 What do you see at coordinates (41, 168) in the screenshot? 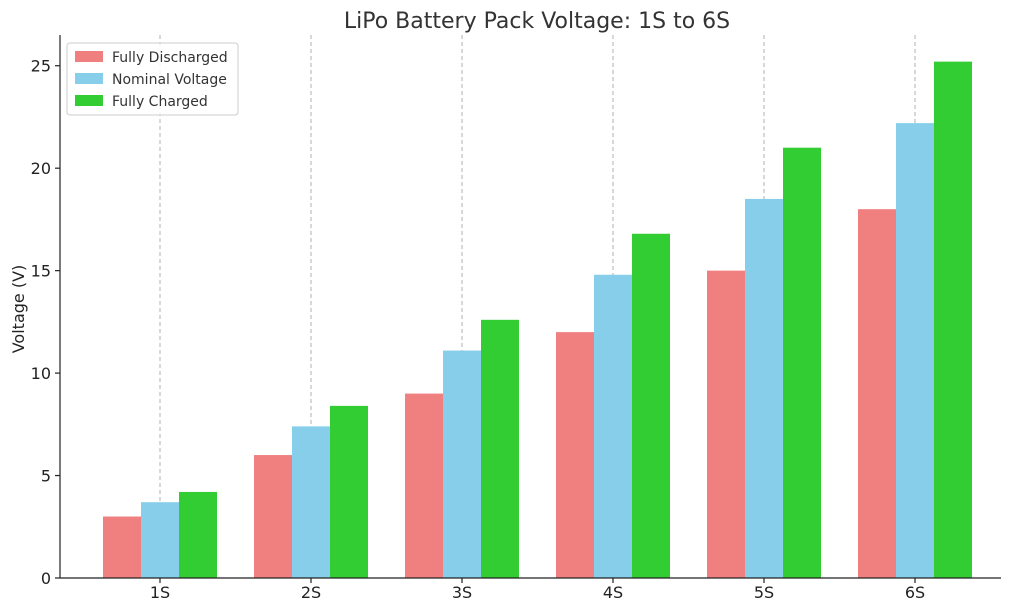
I see `y-tick-label: 20` at bounding box center [41, 168].